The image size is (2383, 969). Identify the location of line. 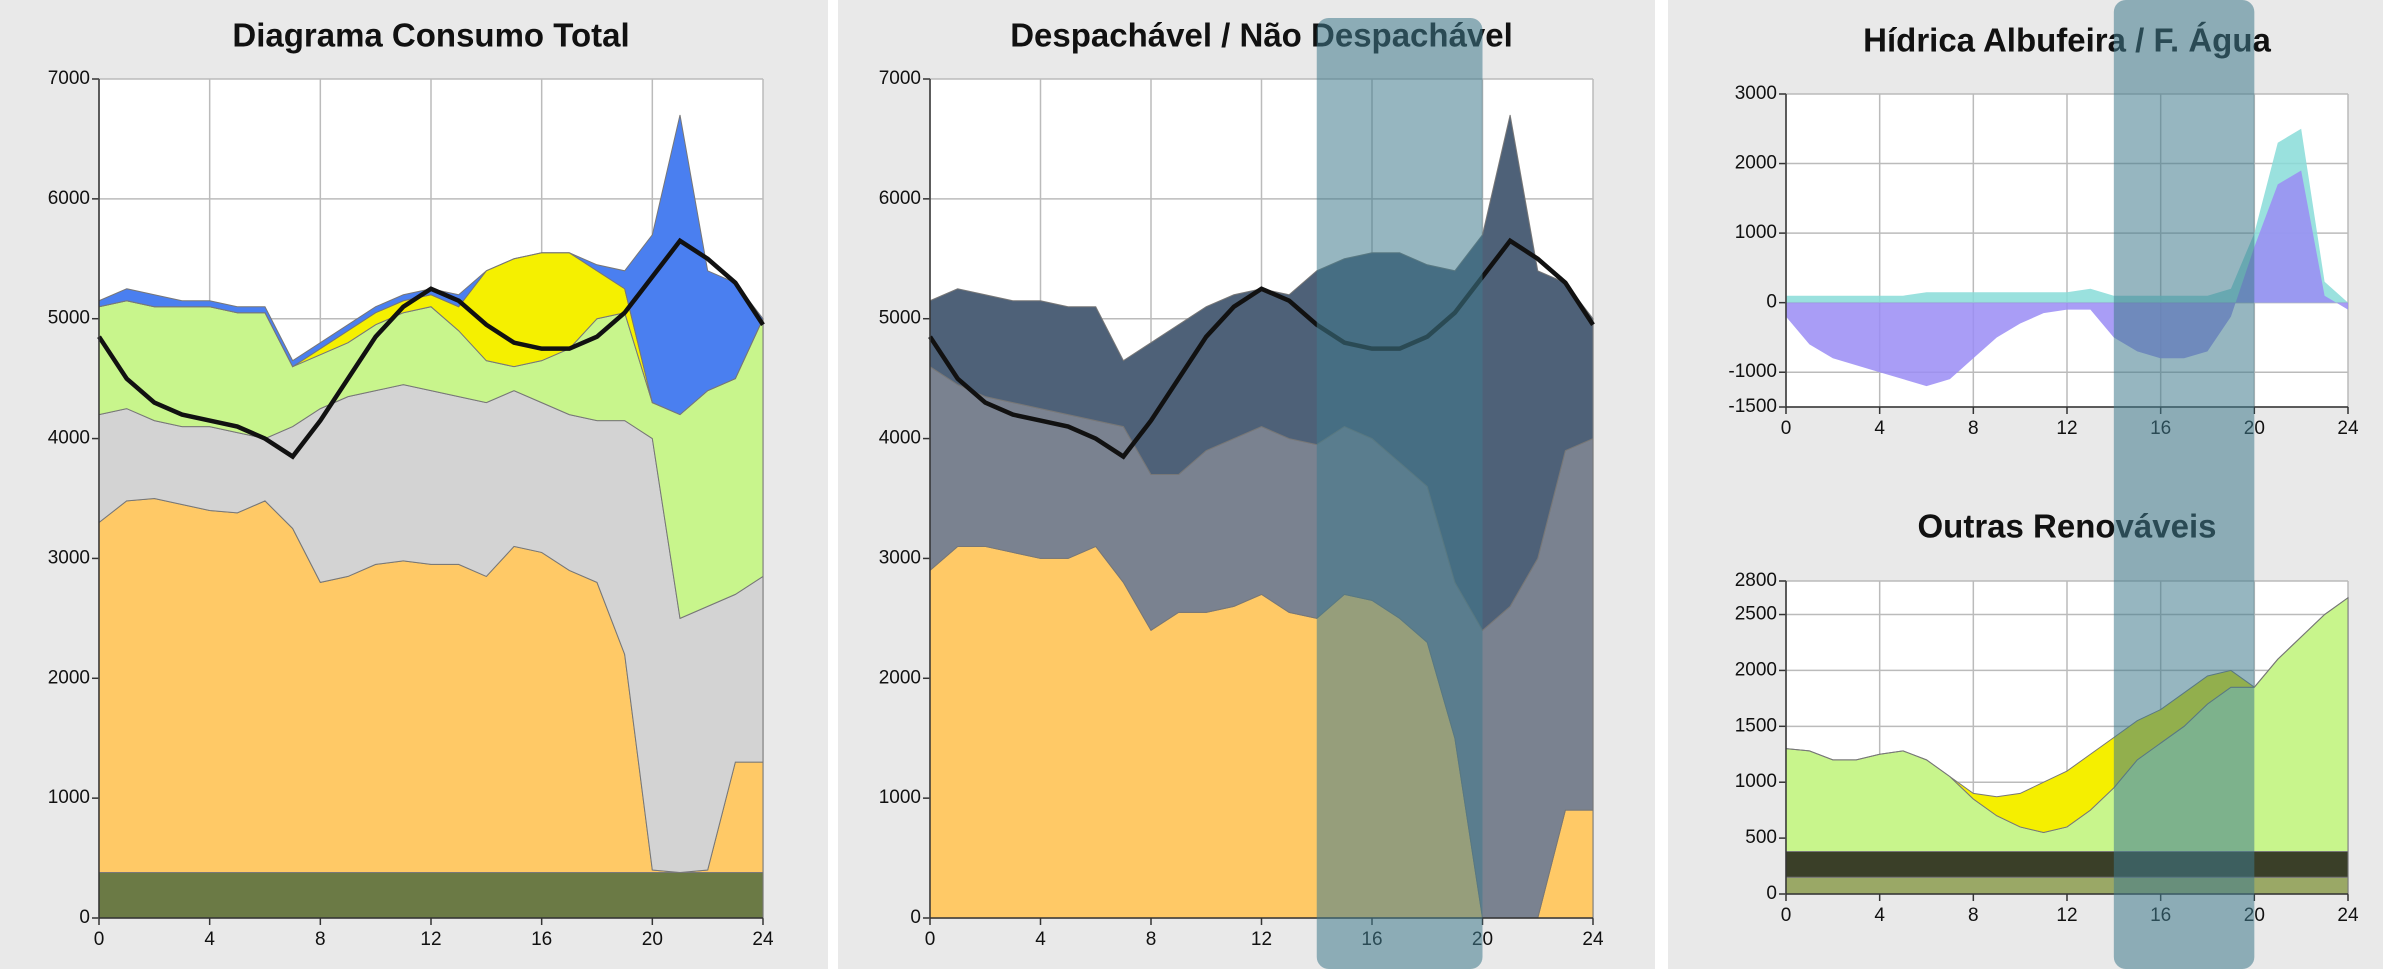
(431, 348).